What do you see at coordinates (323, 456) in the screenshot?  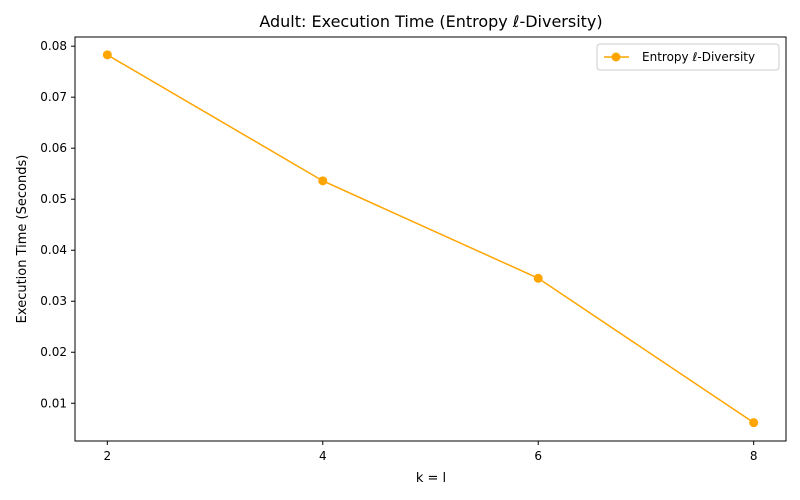 I see `x-tick-label: 4` at bounding box center [323, 456].